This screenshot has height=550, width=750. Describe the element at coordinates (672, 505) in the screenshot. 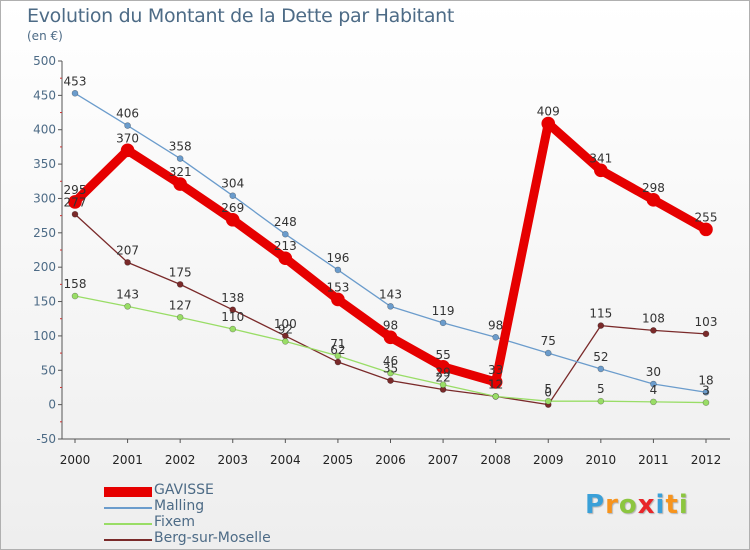

I see `logo-letter: t` at that location.